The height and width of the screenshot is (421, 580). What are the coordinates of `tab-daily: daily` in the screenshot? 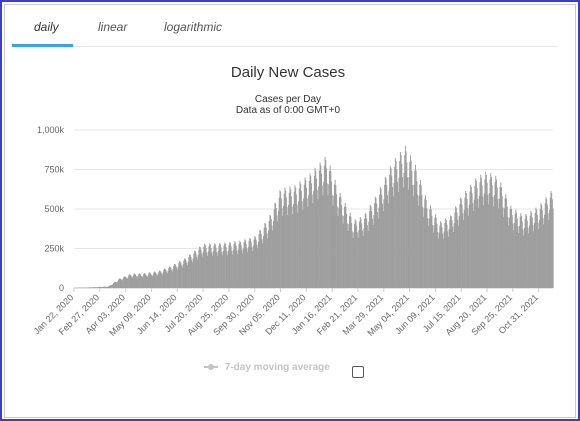 It's located at (46, 27).